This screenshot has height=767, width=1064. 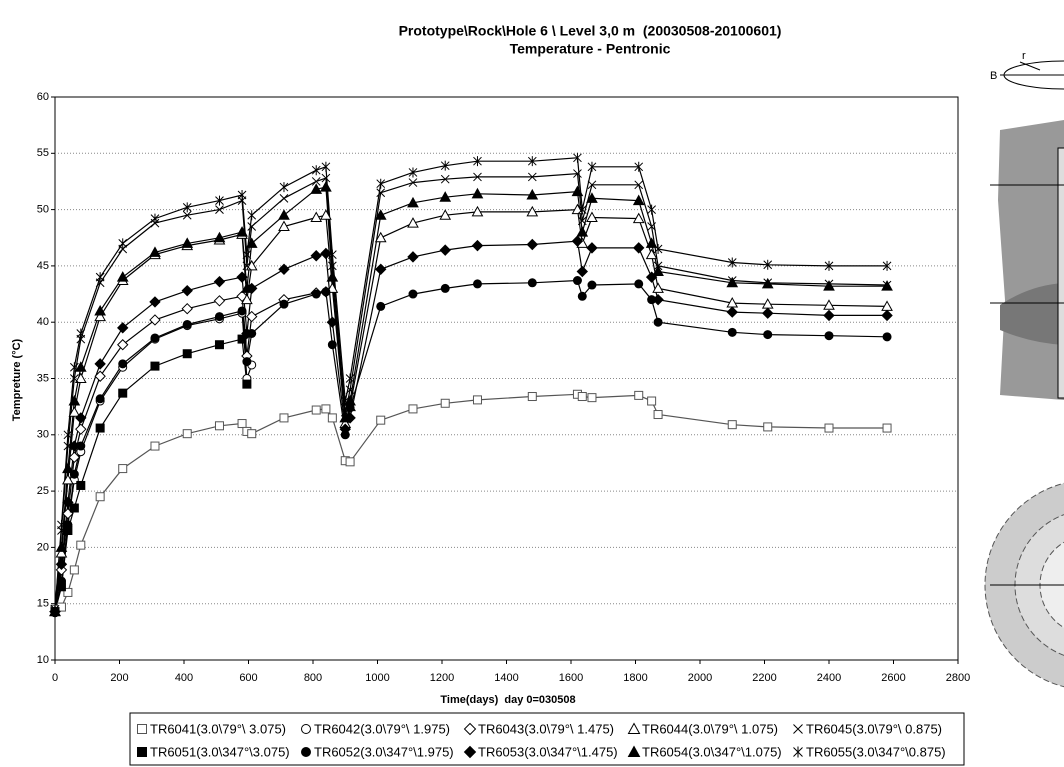 What do you see at coordinates (248, 678) in the screenshot?
I see `x-tick-label: 600` at bounding box center [248, 678].